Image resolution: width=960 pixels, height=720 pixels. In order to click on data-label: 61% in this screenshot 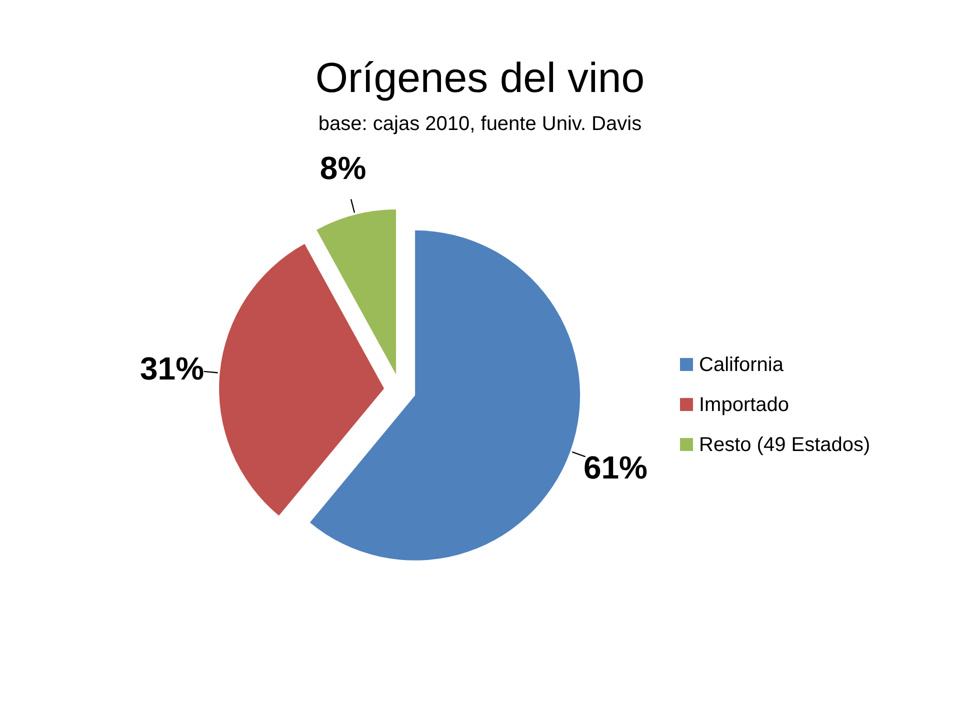, I will do `click(615, 468)`.